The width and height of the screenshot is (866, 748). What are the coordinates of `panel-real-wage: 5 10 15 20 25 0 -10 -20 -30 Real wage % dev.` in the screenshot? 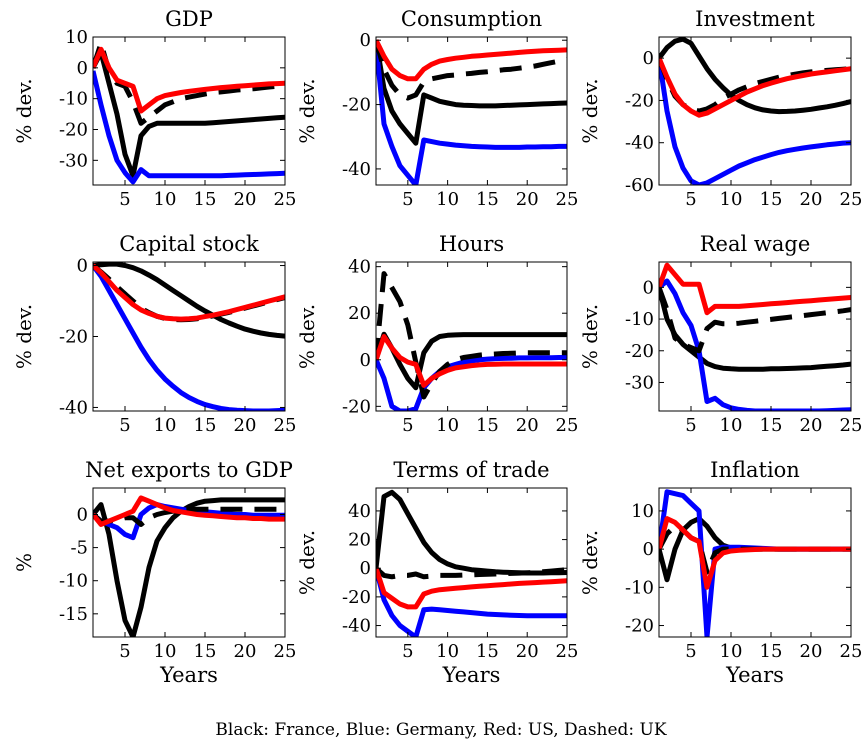 It's located at (720, 334).